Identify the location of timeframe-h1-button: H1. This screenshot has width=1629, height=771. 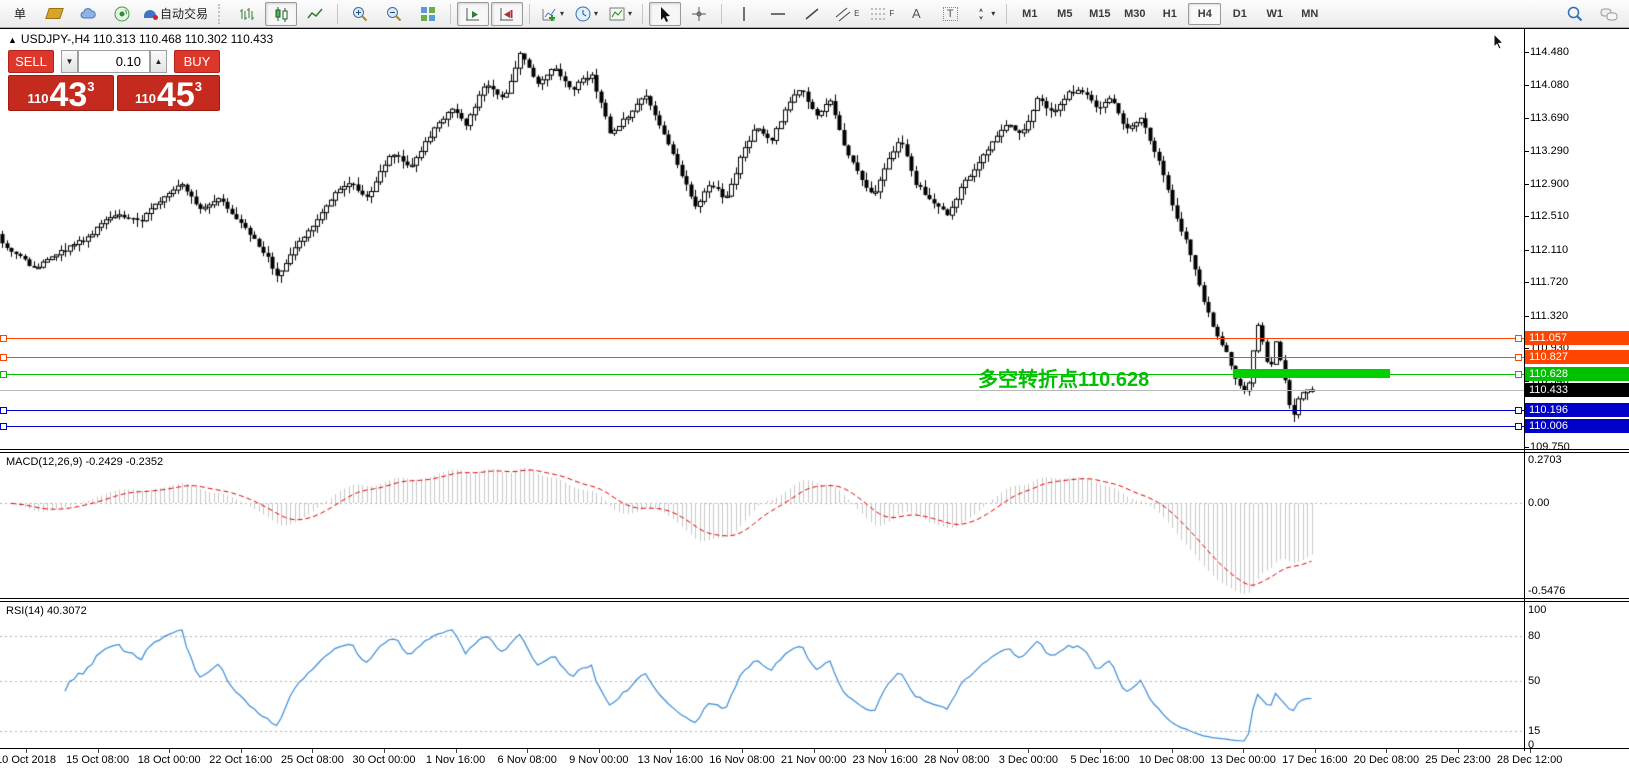
(1169, 13).